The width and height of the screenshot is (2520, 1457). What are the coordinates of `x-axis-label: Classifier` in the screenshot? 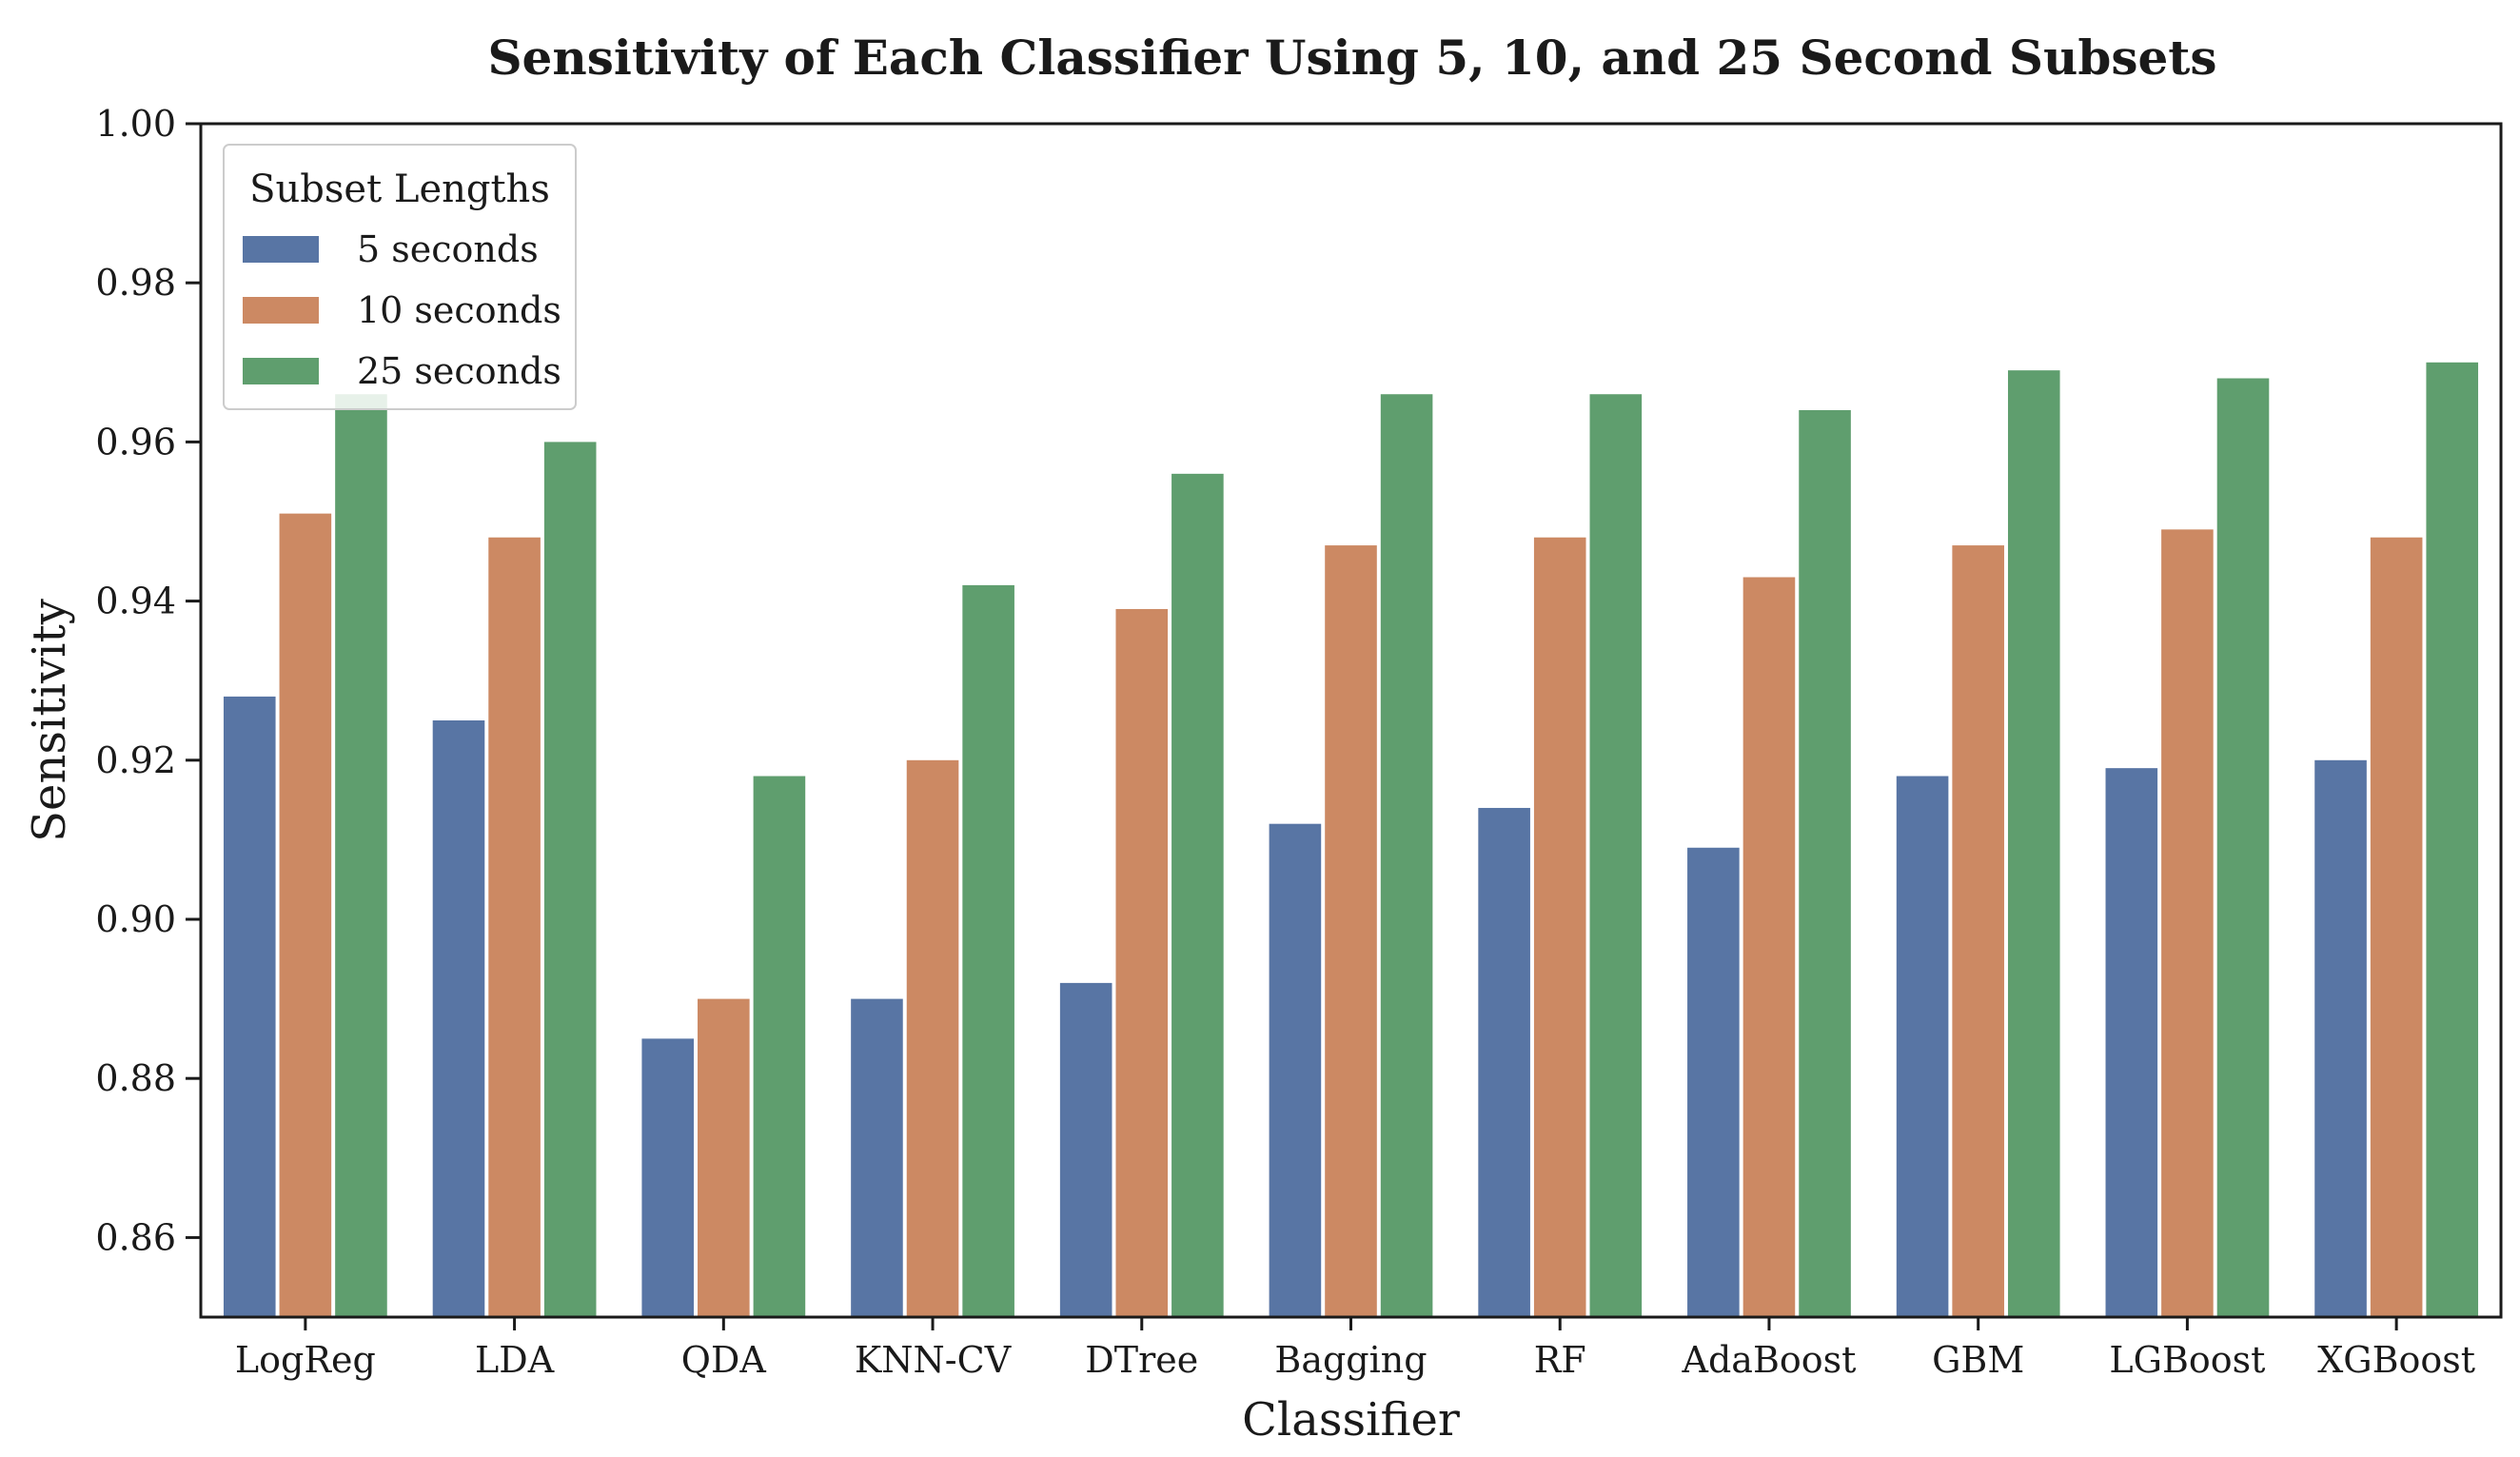 It's located at (1351, 1420).